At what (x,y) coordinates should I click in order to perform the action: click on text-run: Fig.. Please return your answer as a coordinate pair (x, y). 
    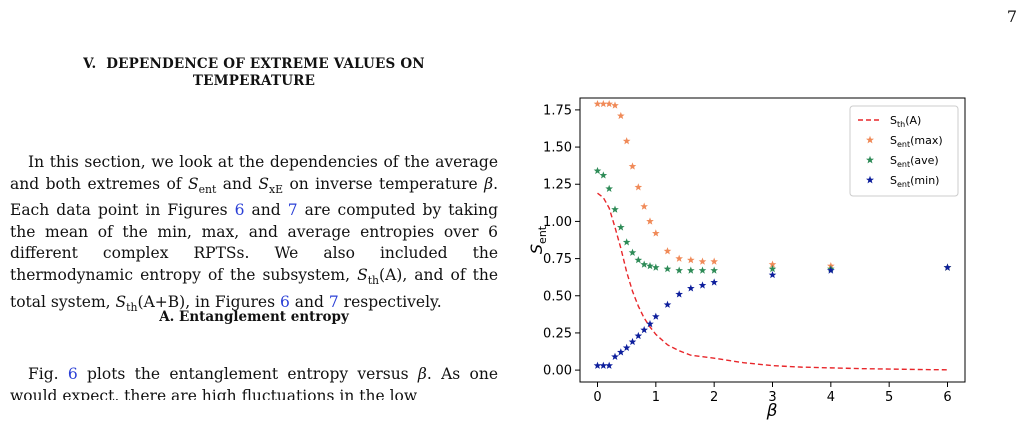
    Looking at the image, I should click on (48, 374).